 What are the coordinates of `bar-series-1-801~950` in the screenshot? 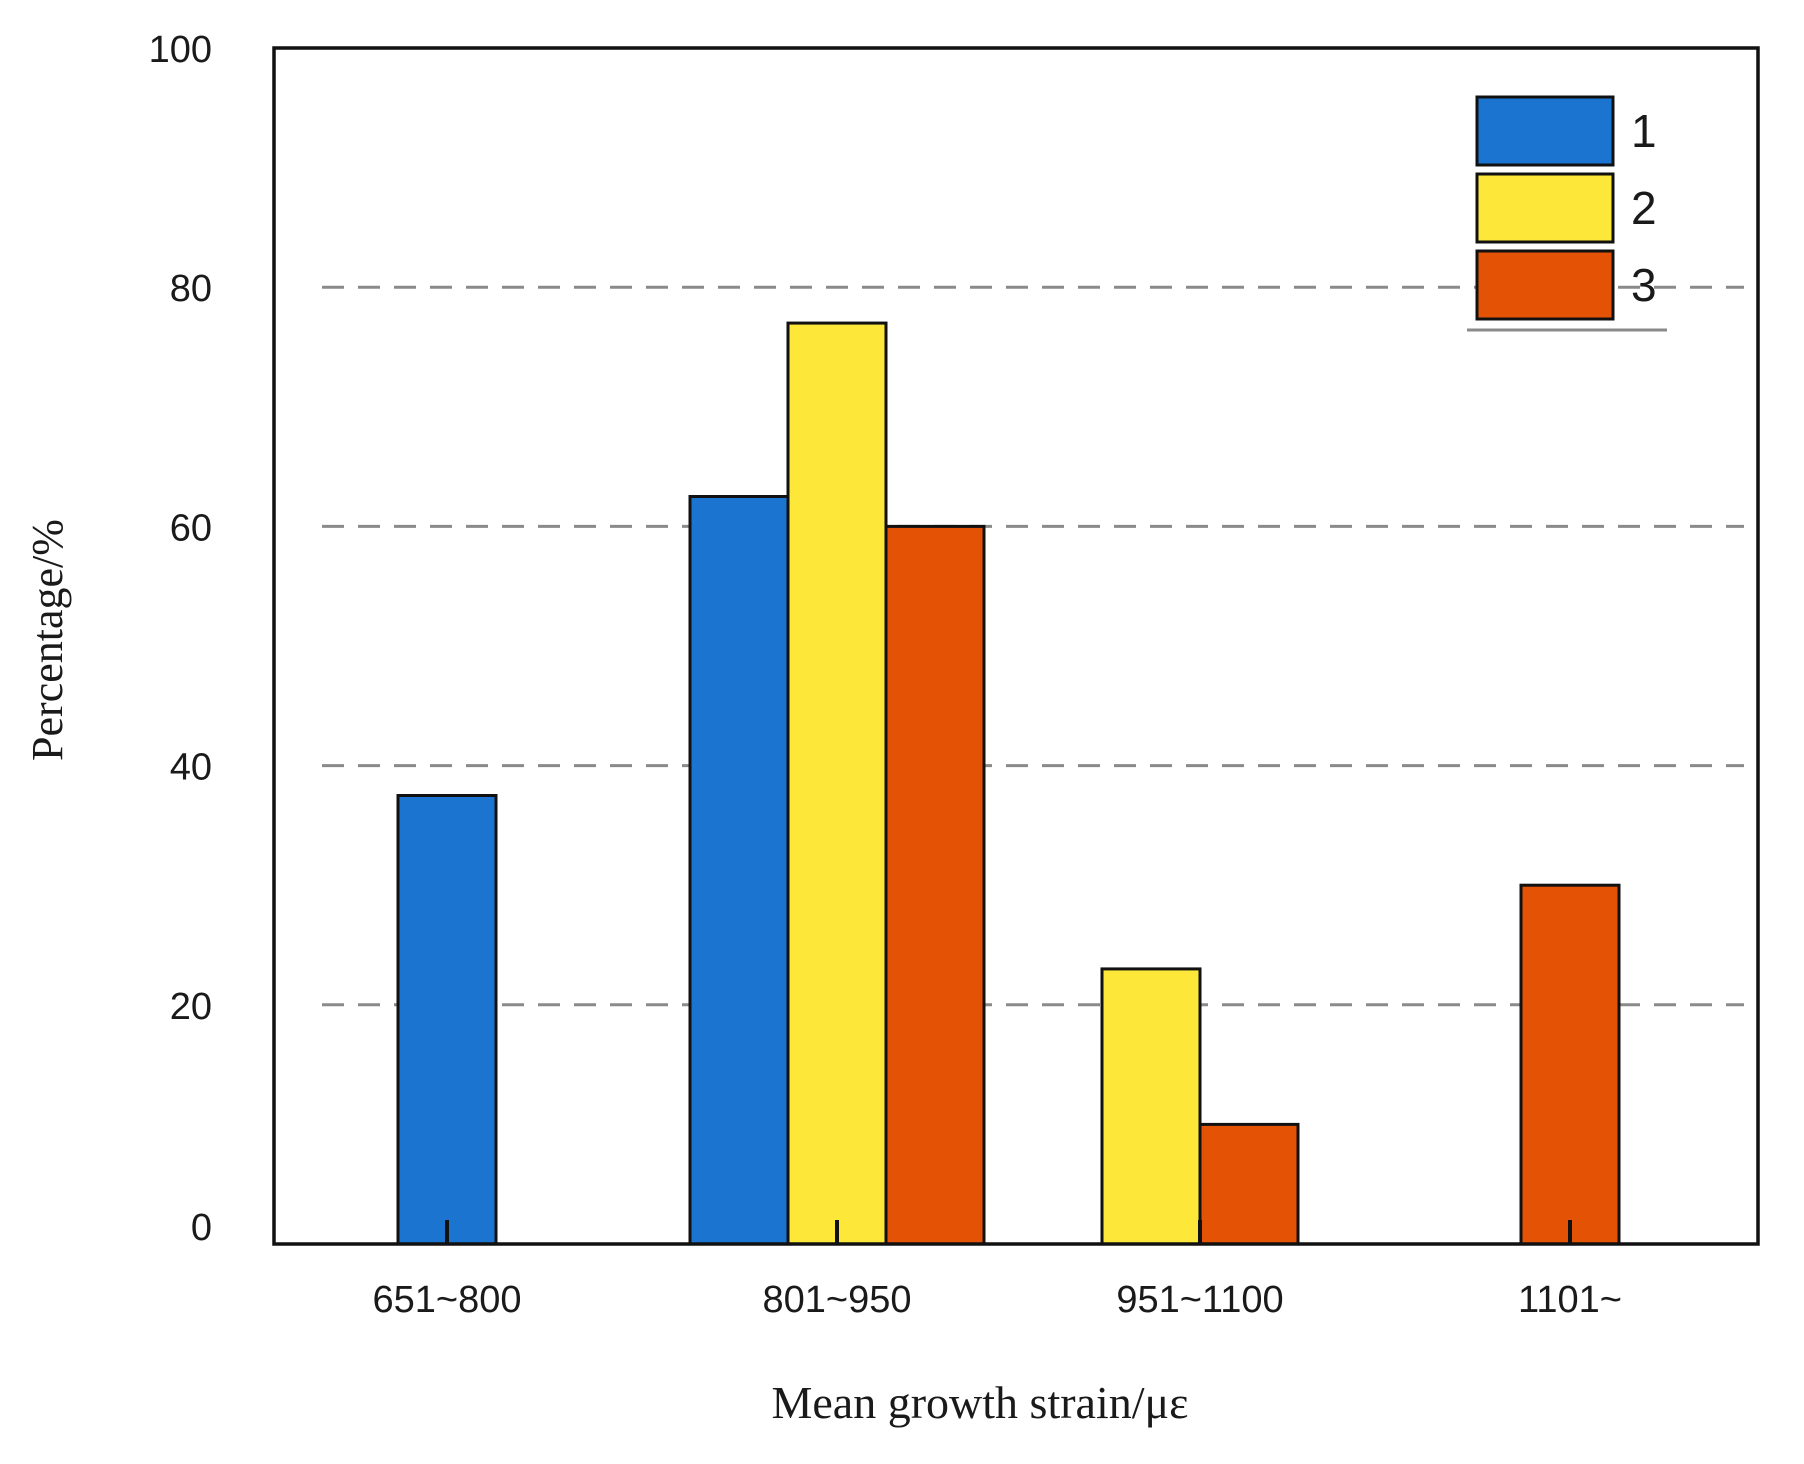 It's located at (739, 870).